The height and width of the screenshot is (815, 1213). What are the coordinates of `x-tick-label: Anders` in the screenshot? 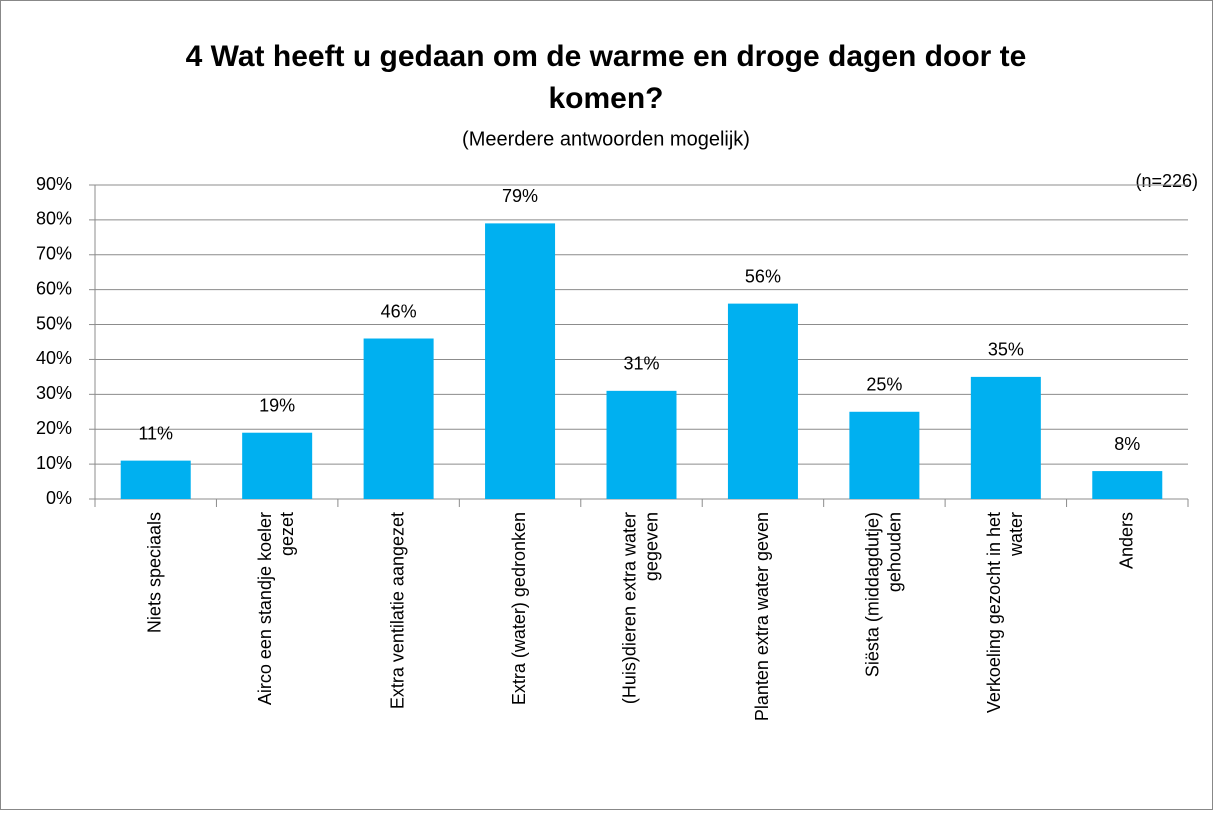 It's located at (1126, 540).